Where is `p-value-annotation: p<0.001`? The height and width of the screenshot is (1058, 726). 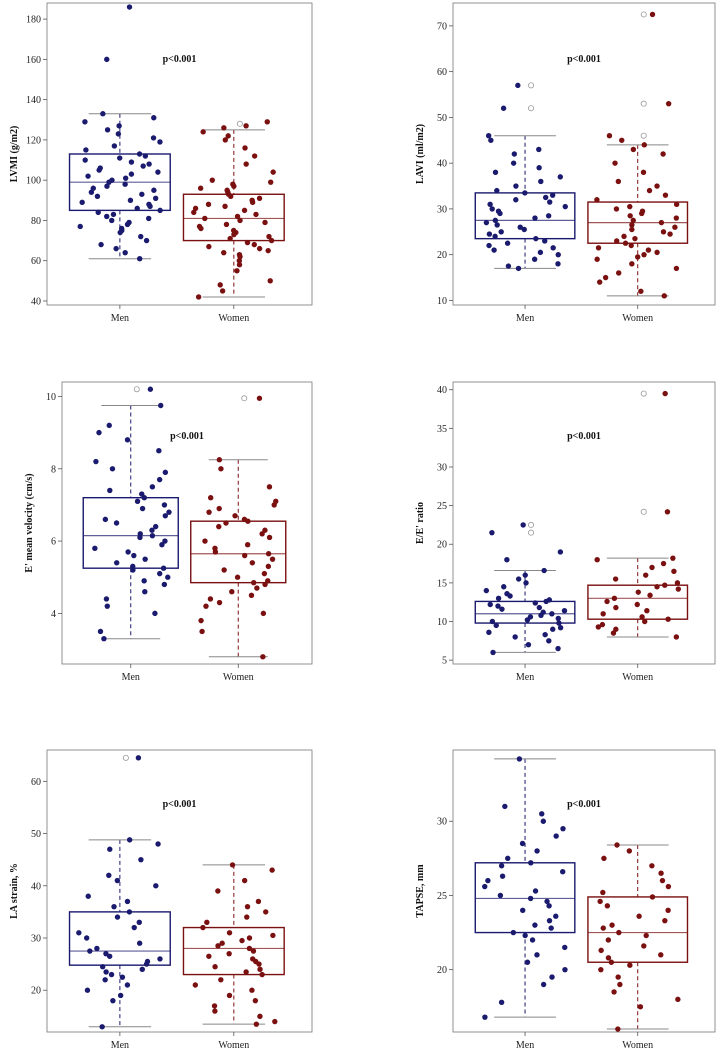
p-value-annotation: p<0.001 is located at coordinates (584, 59).